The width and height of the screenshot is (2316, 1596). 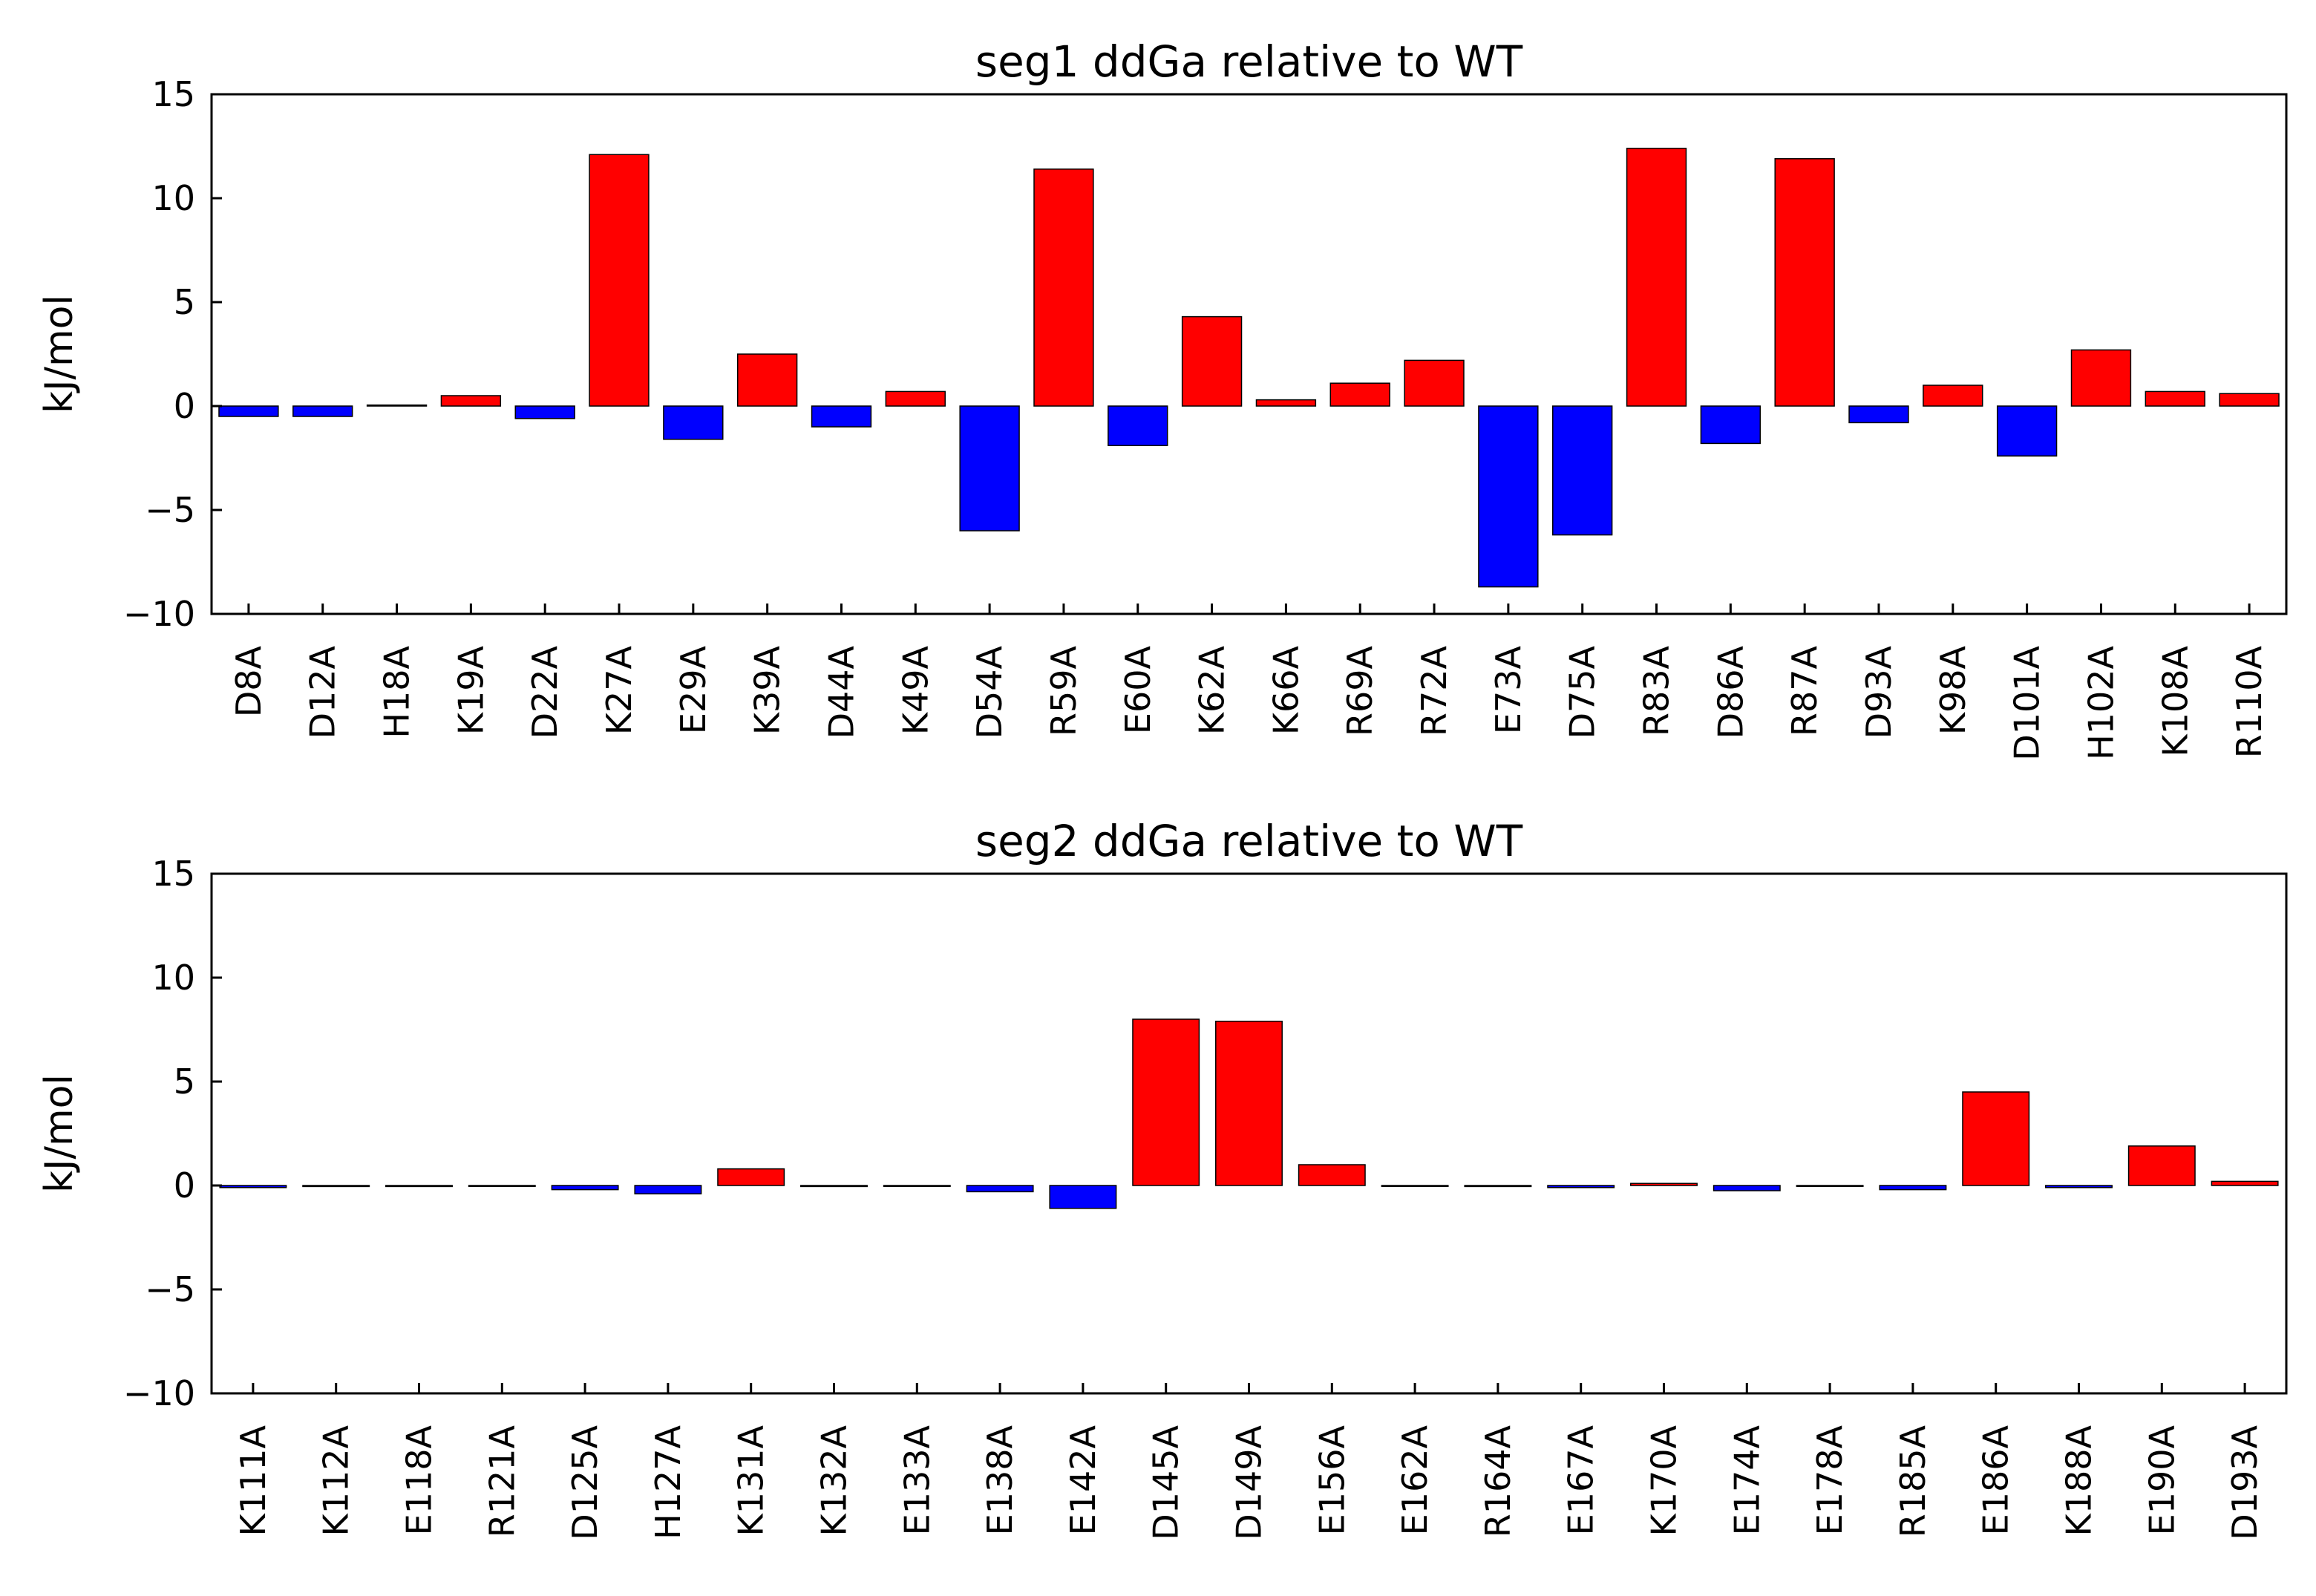 What do you see at coordinates (768, 690) in the screenshot?
I see `x-tick-label: K39A` at bounding box center [768, 690].